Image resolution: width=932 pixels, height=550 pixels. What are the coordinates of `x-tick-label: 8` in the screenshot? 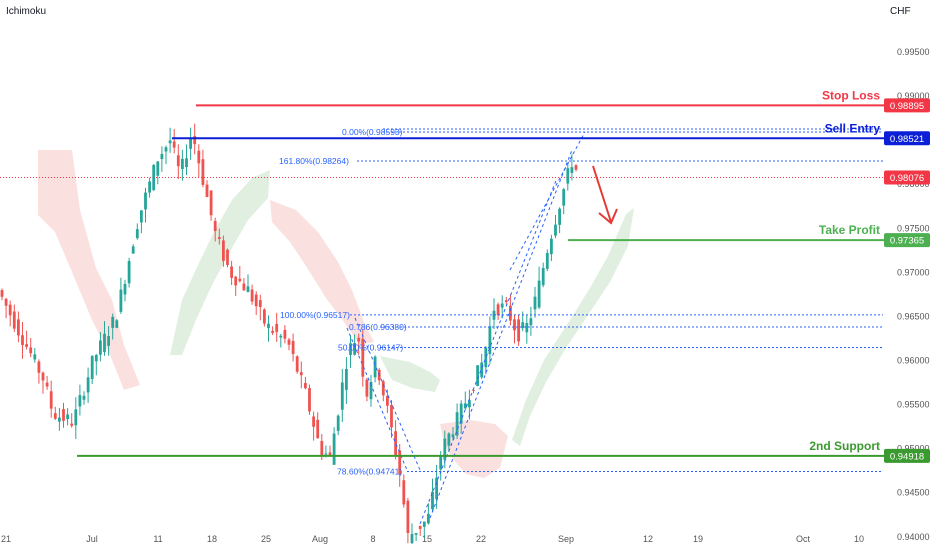 It's located at (372, 539).